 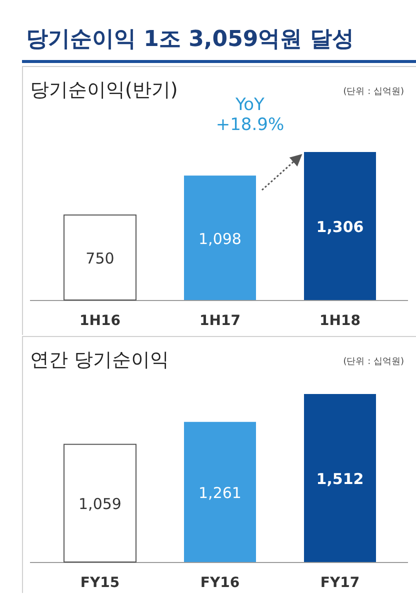 I want to click on data-label: 1,512, so click(x=340, y=479).